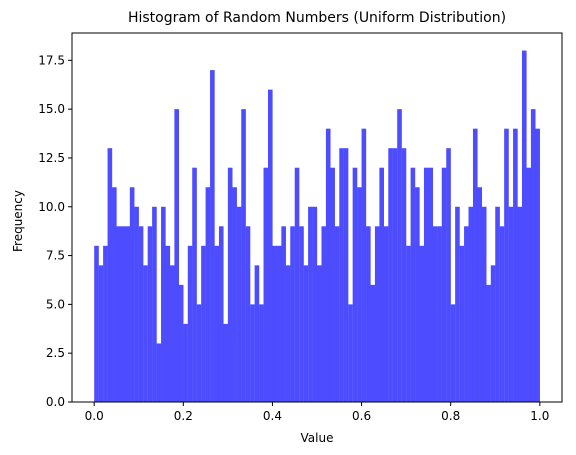  I want to click on y-tick-label: 2.5, so click(55, 353).